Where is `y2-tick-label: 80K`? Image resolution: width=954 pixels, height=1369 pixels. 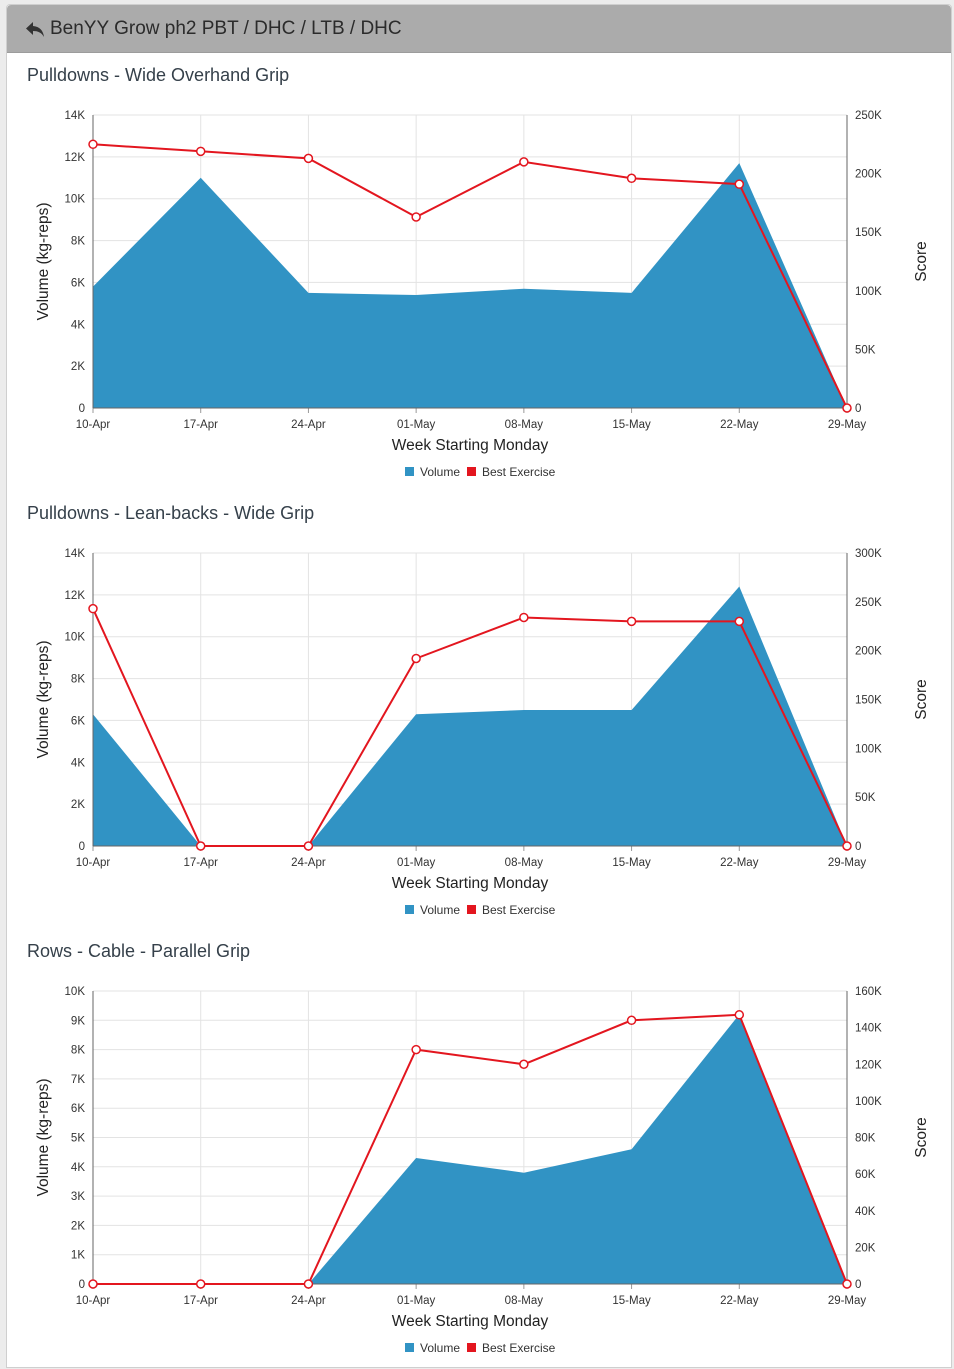 y2-tick-label: 80K is located at coordinates (865, 1139).